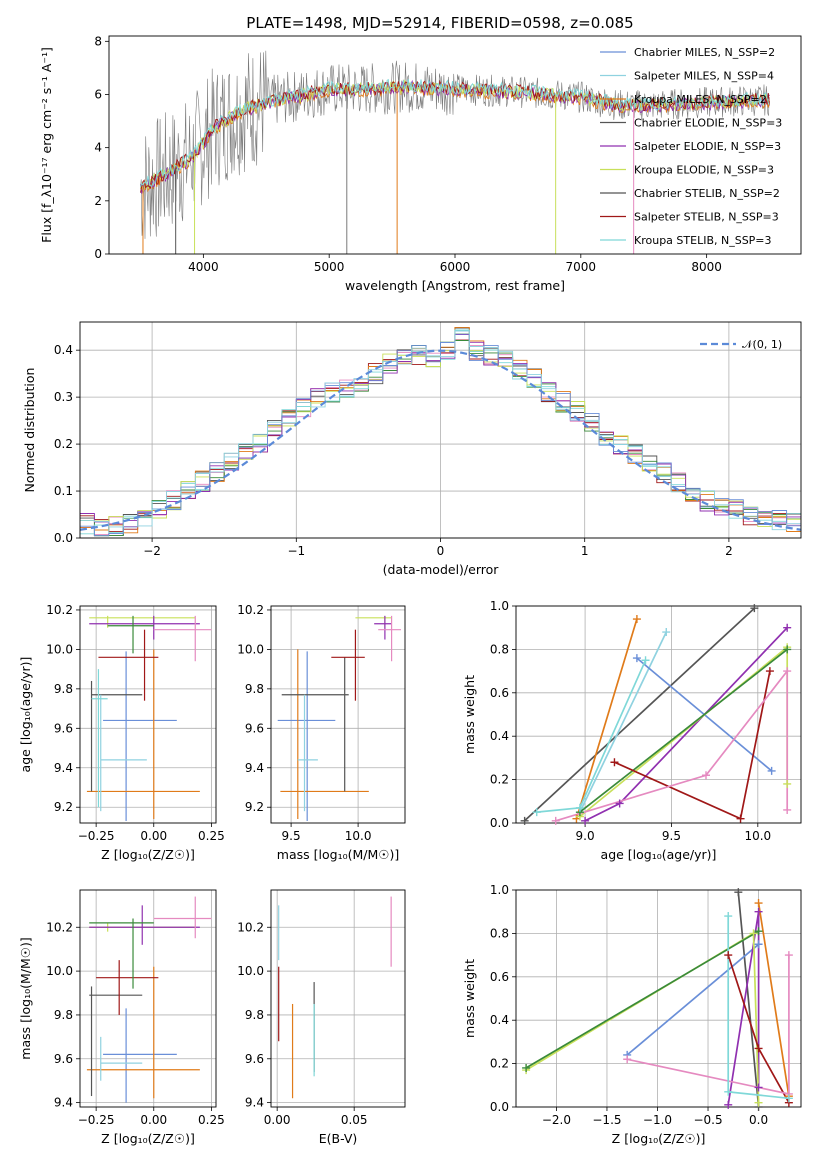 Image resolution: width=819 pixels, height=1170 pixels. Describe the element at coordinates (606, 1120) in the screenshot. I see `weight_vs_Z-xtick-label-1: −1.5` at that location.